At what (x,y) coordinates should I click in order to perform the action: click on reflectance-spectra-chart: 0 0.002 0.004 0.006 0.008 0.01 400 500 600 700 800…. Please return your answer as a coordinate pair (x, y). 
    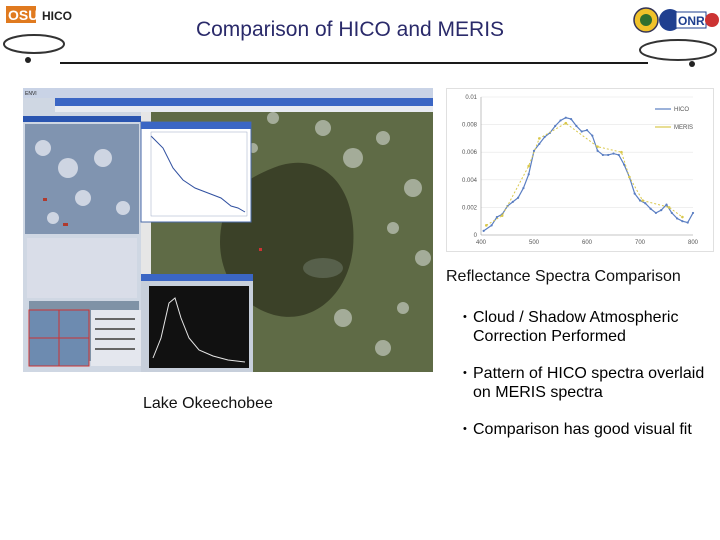
    Looking at the image, I should click on (580, 170).